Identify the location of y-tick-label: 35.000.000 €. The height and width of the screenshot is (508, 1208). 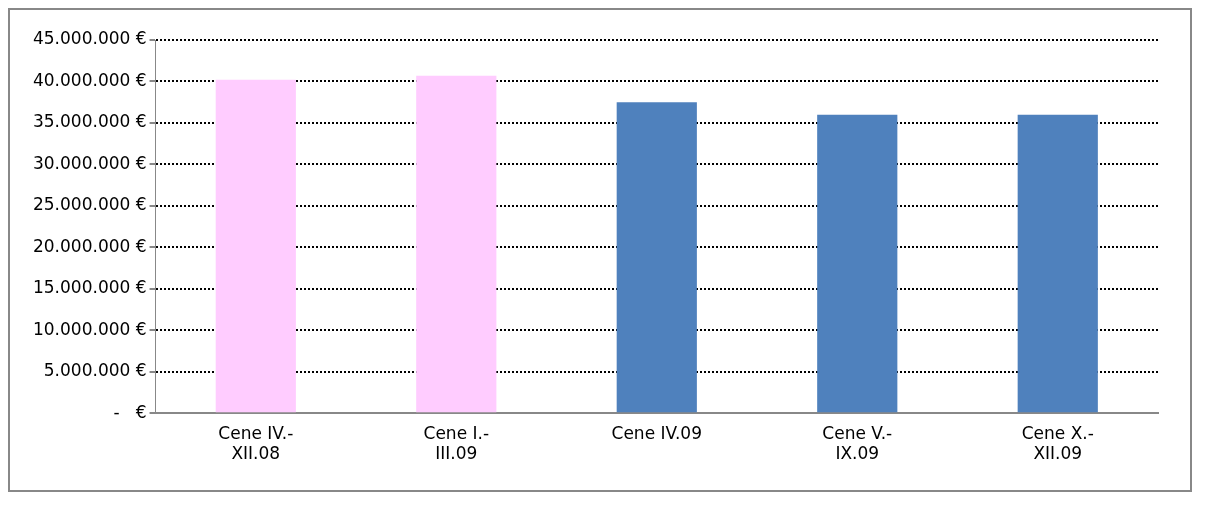
(89, 121).